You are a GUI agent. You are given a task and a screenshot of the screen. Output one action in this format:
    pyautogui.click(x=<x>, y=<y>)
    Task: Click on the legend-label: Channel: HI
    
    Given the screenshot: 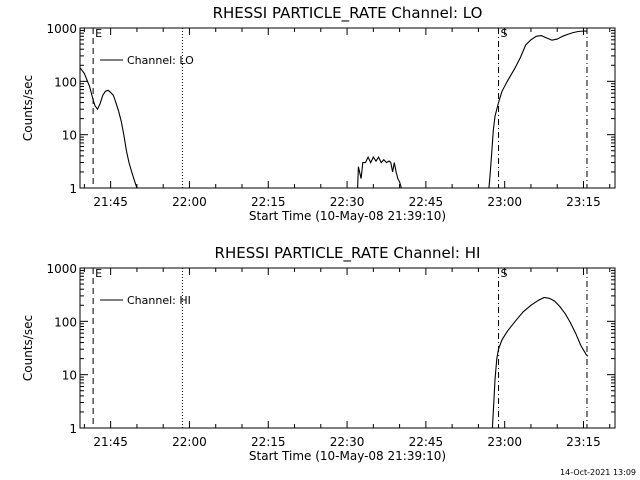 What is the action you would take?
    pyautogui.click(x=159, y=300)
    